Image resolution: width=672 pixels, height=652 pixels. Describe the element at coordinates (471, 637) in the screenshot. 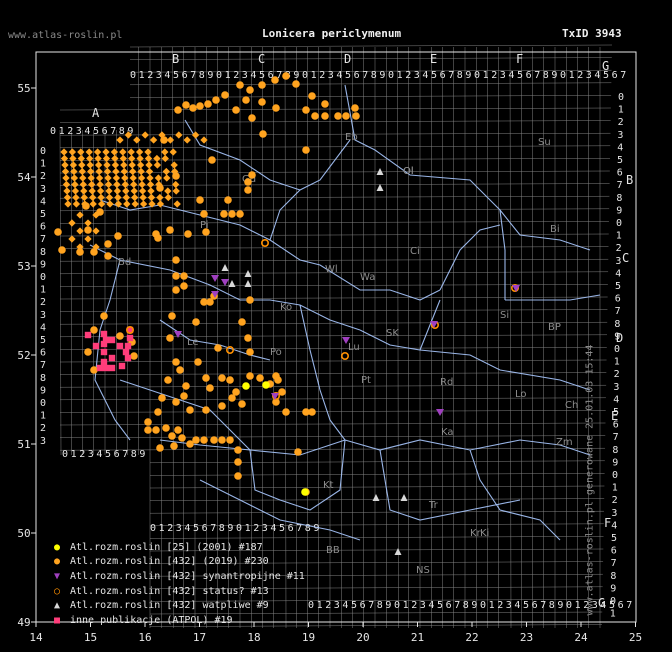

I see `lon-tick-label: 22` at that location.